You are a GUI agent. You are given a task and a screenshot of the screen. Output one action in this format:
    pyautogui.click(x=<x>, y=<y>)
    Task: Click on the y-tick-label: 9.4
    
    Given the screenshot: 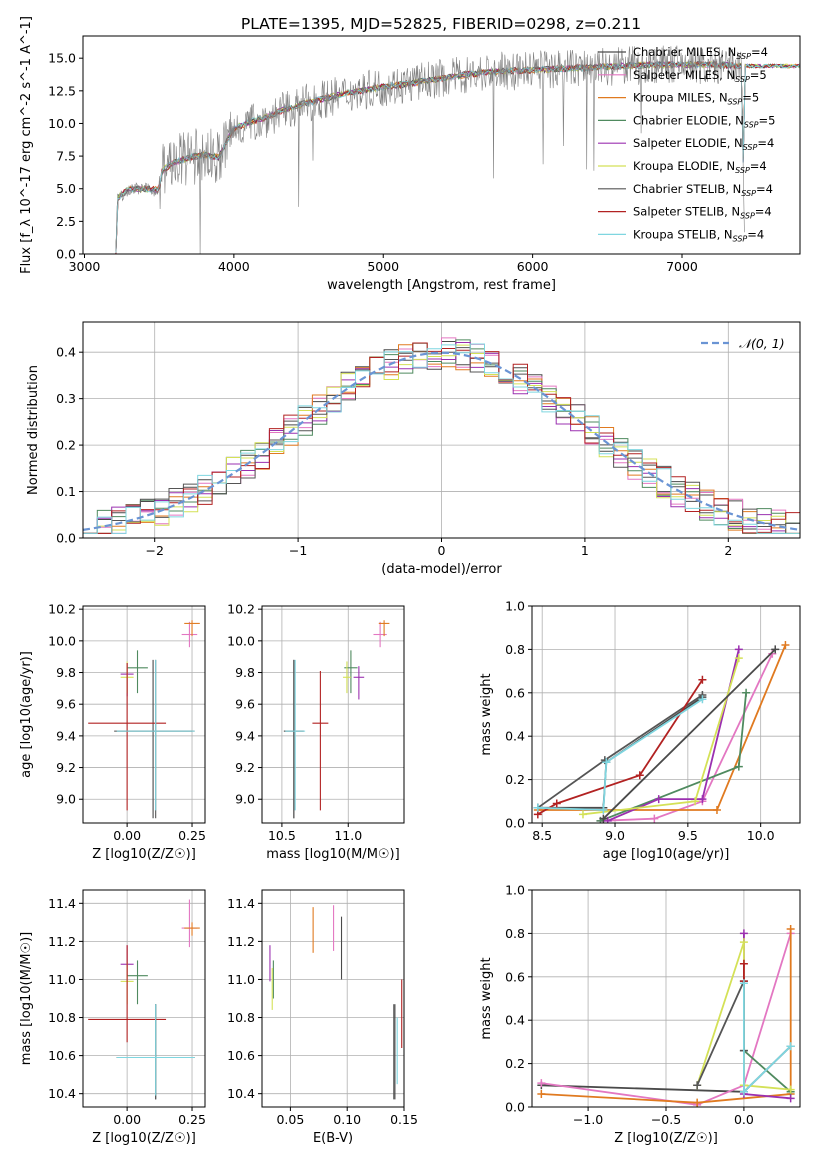 What is the action you would take?
    pyautogui.click(x=66, y=735)
    